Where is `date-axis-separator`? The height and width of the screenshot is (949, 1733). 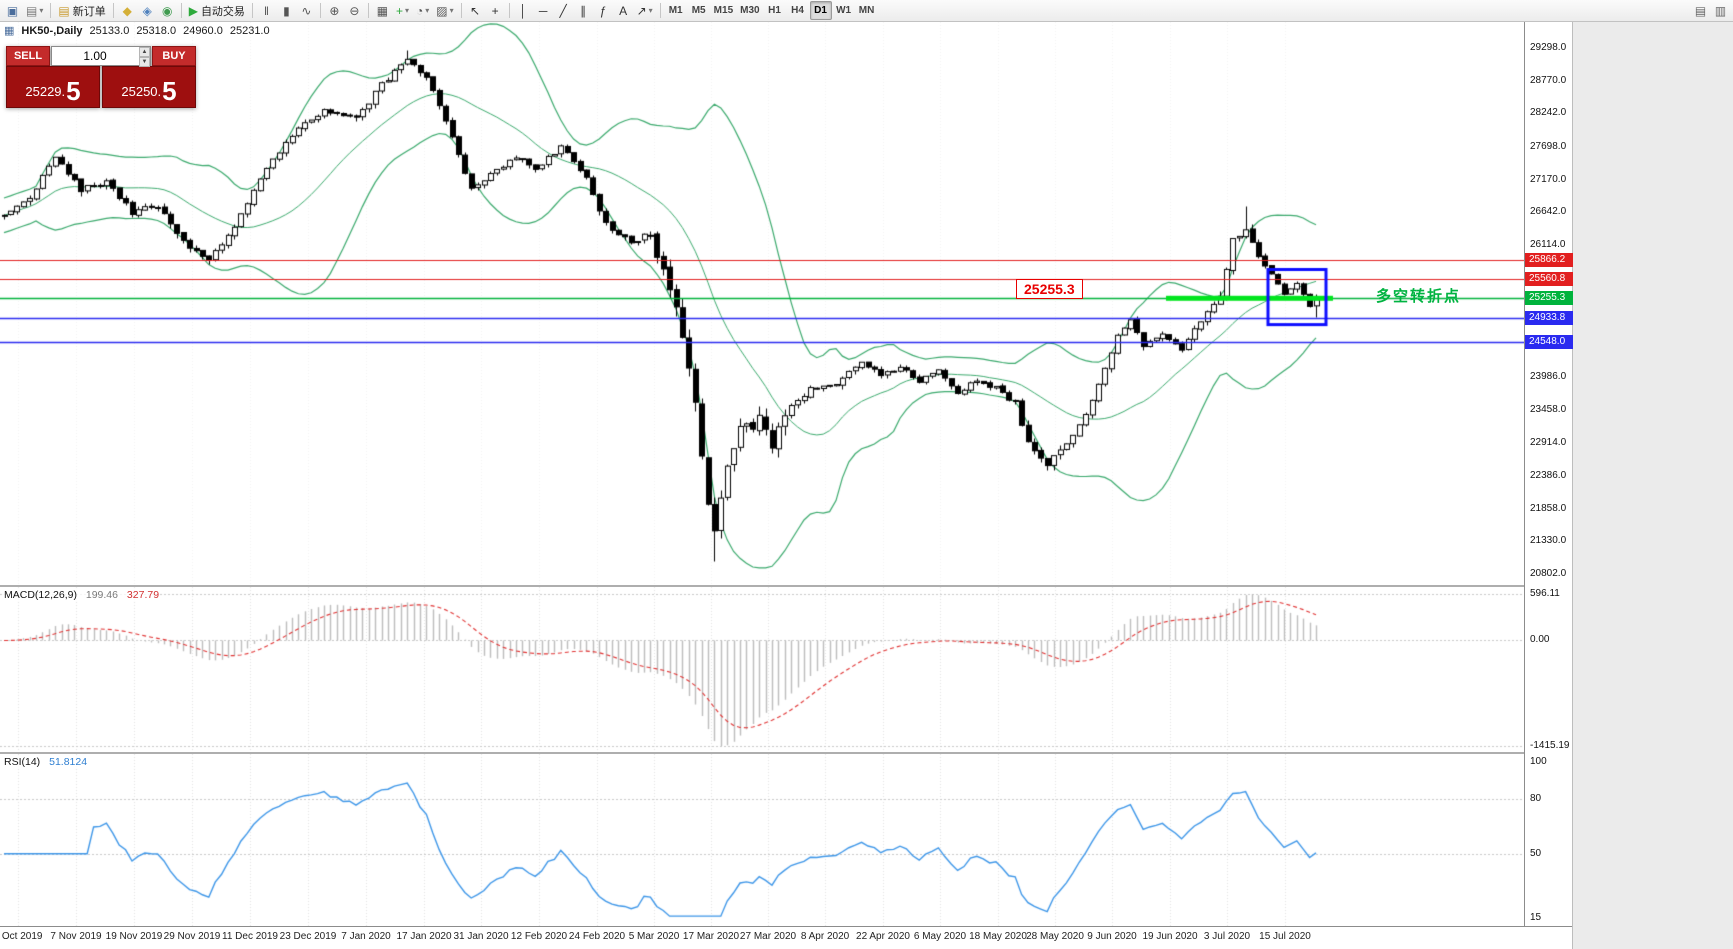 date-axis-separator is located at coordinates (786, 926).